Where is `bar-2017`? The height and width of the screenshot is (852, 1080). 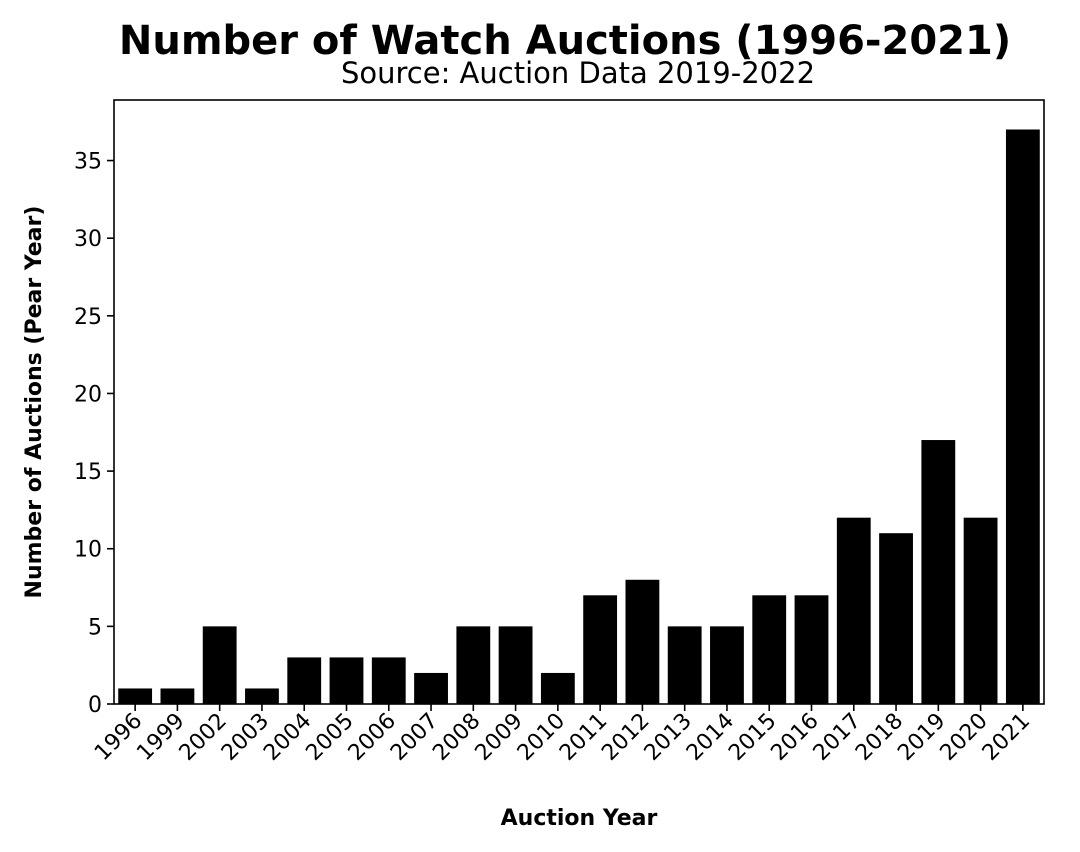
bar-2017 is located at coordinates (853, 610).